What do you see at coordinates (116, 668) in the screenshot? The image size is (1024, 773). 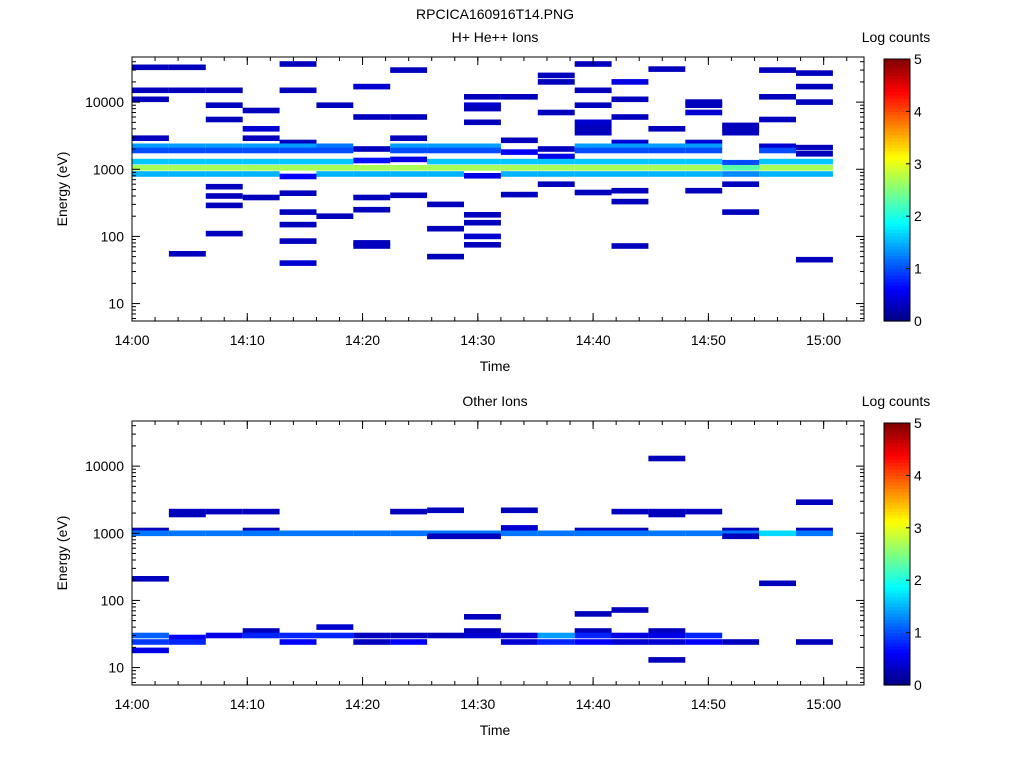 I see `y-tick-label: 10` at bounding box center [116, 668].